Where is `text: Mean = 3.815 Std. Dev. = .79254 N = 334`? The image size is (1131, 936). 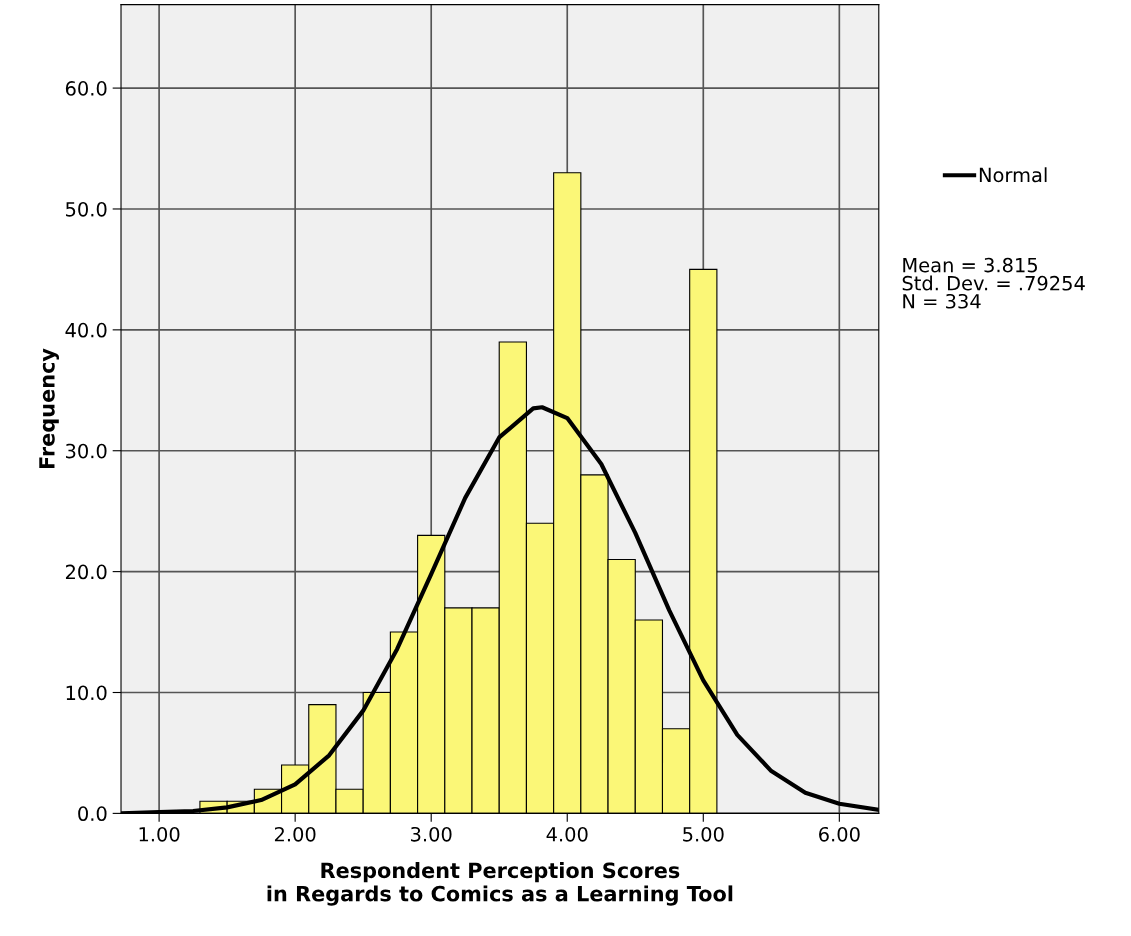 text: Mean = 3.815 Std. Dev. = .79254 N = 334 is located at coordinates (993, 283).